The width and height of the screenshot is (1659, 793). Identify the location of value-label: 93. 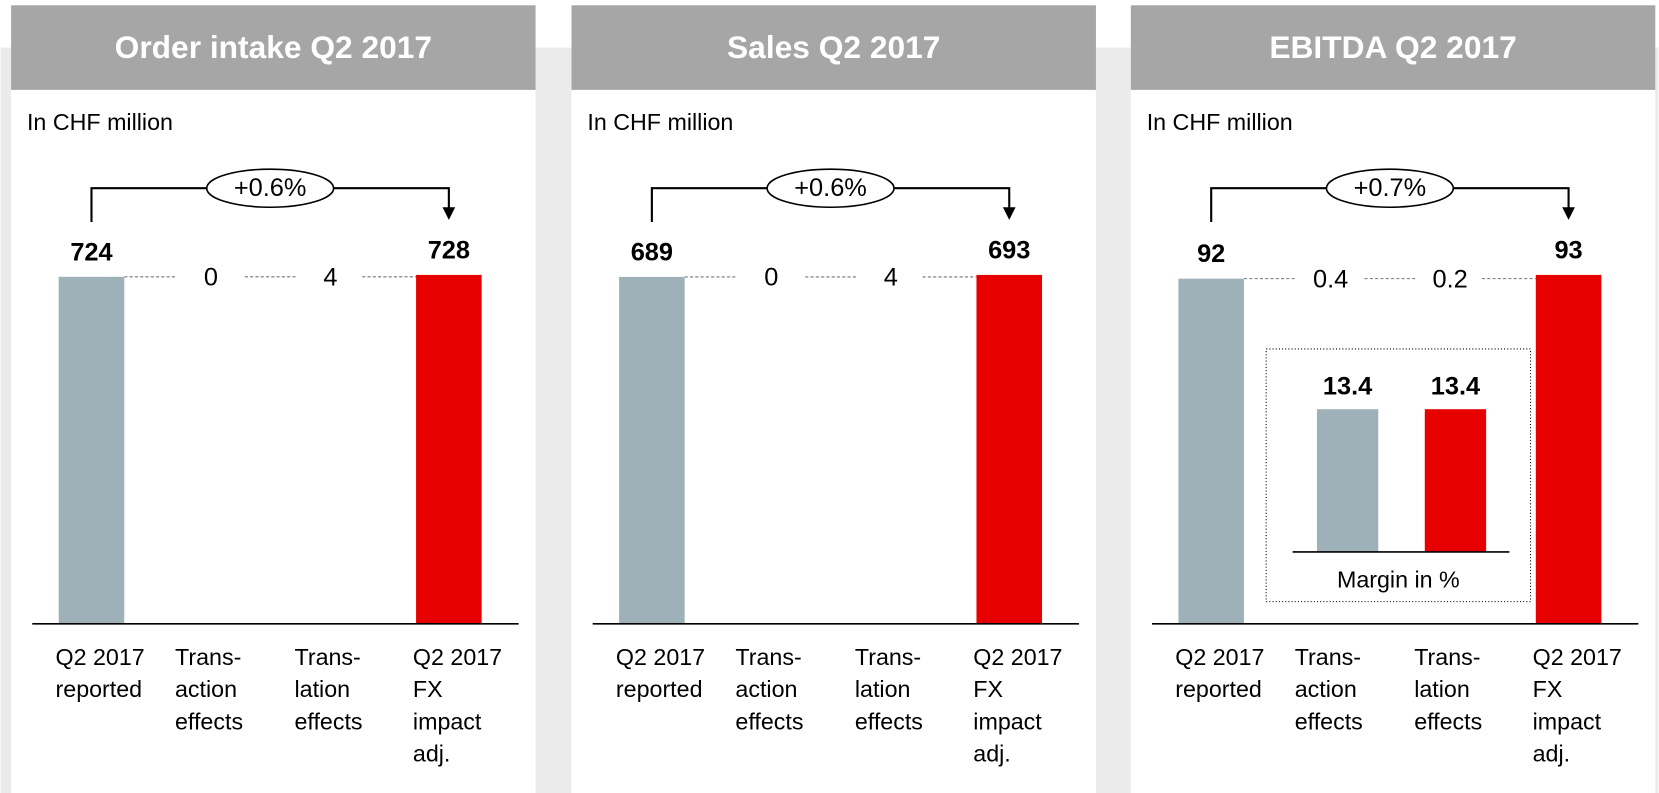
(1568, 250).